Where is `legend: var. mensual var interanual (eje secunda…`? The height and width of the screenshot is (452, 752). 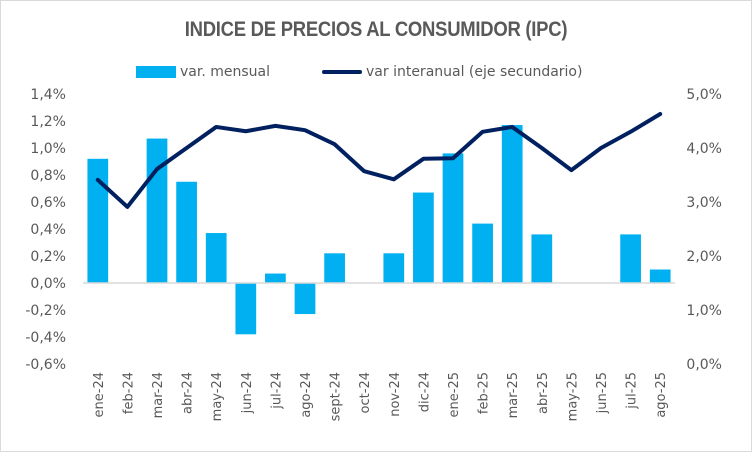 legend: var. mensual var interanual (eje secunda… is located at coordinates (376, 75).